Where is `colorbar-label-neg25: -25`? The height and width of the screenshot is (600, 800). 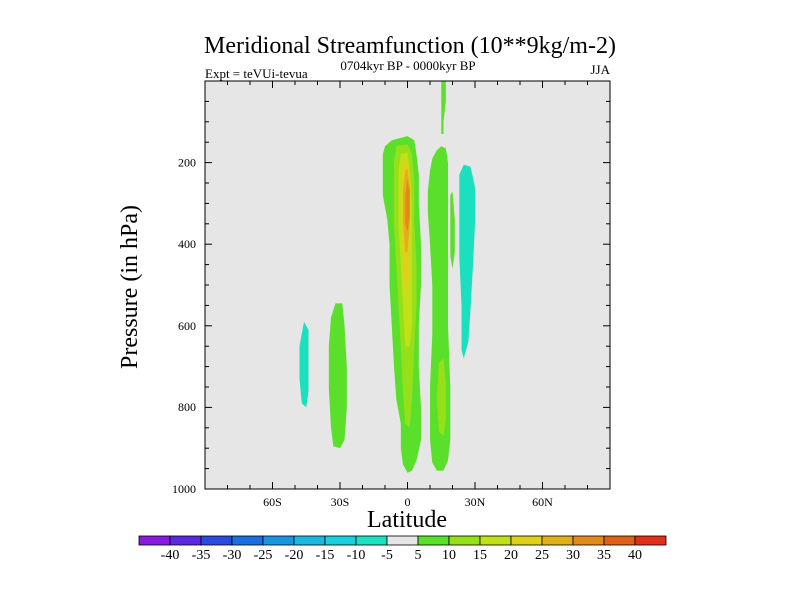 colorbar-label-neg25: -25 is located at coordinates (263, 555).